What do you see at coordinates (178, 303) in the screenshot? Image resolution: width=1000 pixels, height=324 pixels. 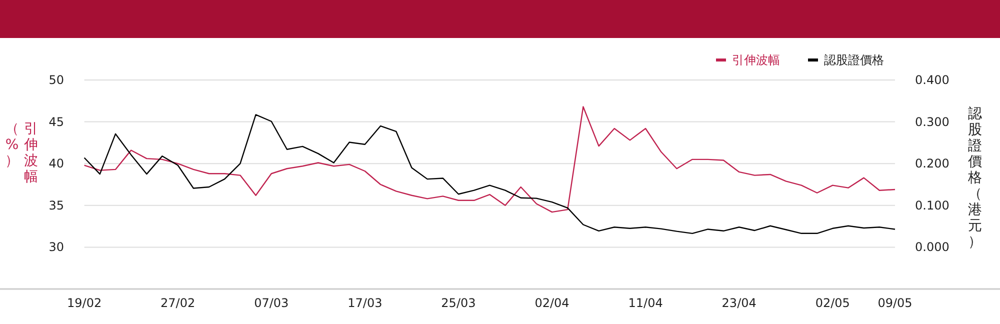 I see `x-tick-label: 27/02` at bounding box center [178, 303].